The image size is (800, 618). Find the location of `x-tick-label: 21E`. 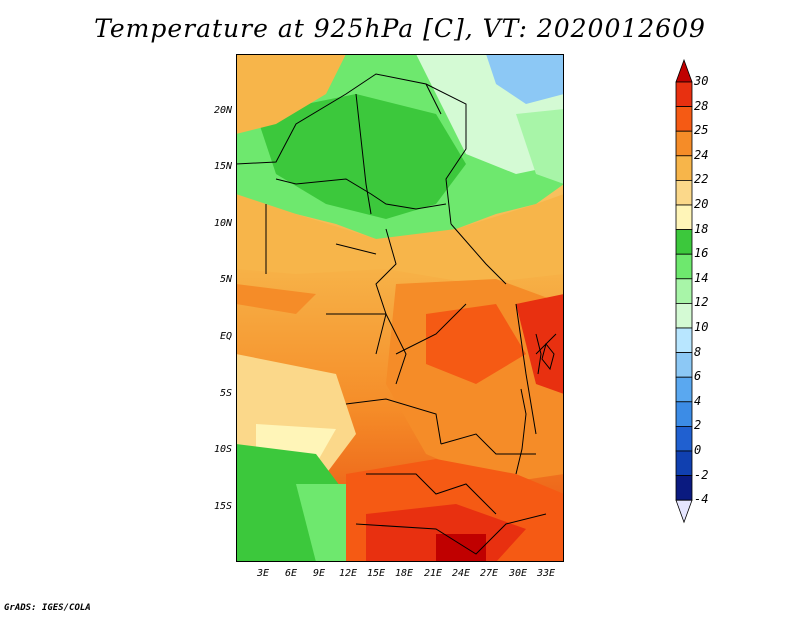

x-tick-label: 21E is located at coordinates (433, 573).